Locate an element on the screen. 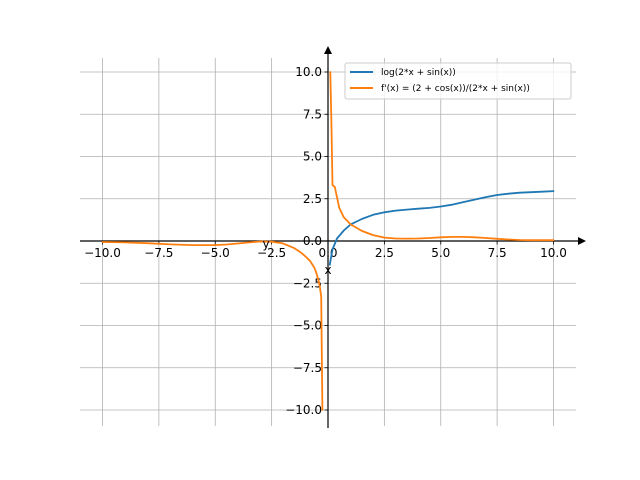  y-tick-label: 7.5 is located at coordinates (312, 114).